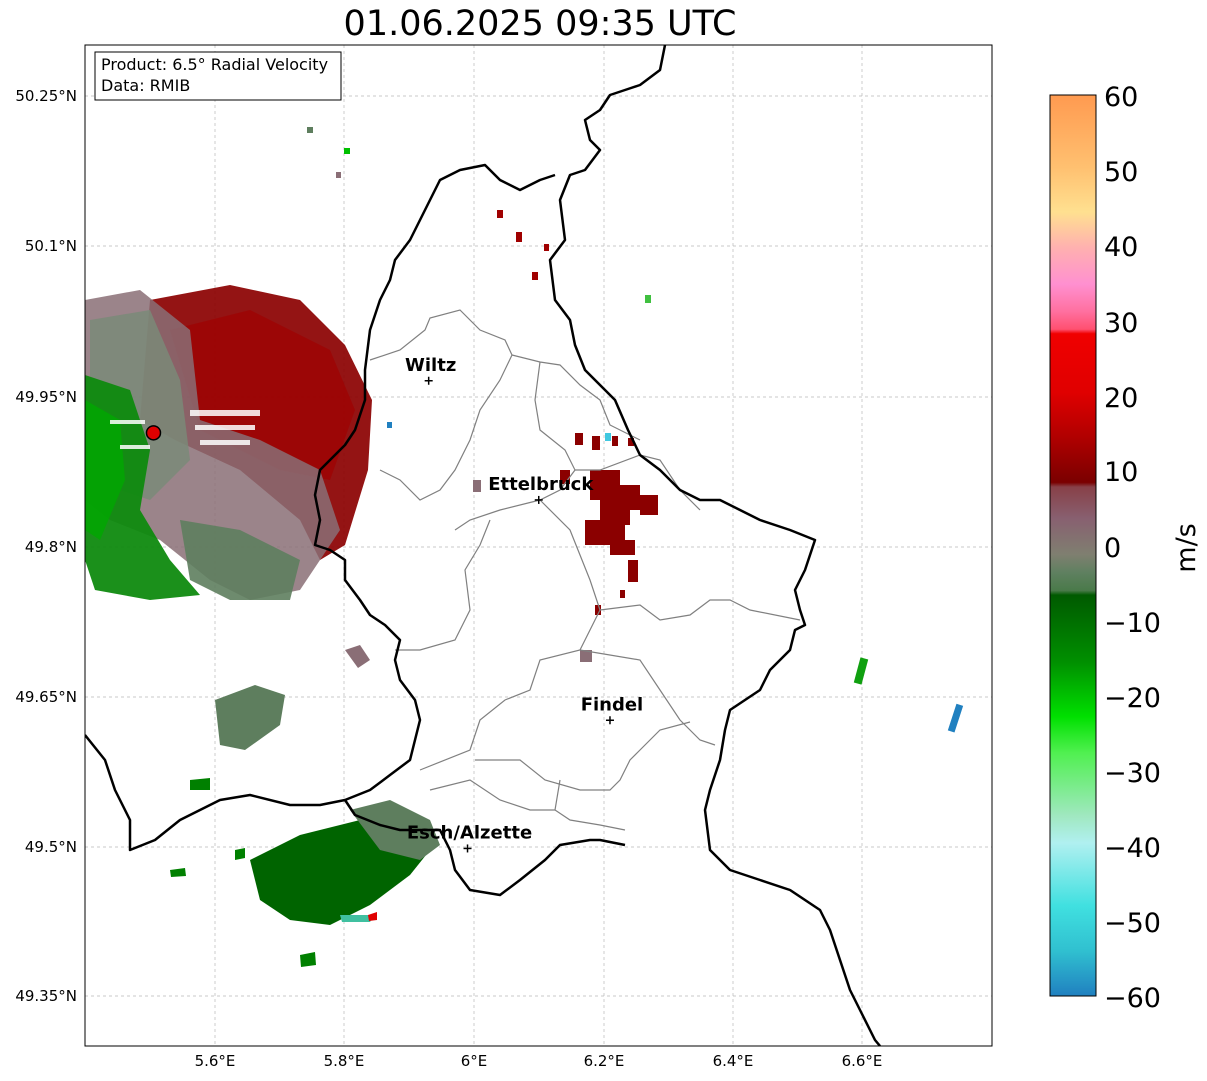  I want to click on y-tick-label: 49.8°N, so click(51, 547).